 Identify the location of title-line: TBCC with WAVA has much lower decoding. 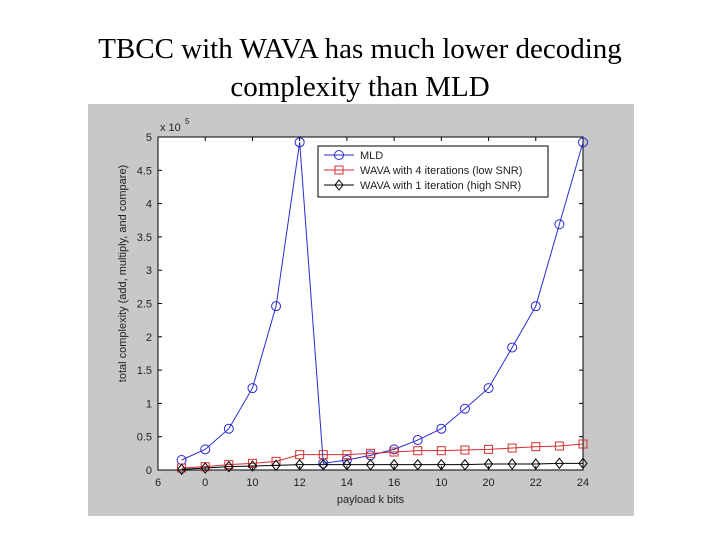
(360, 49).